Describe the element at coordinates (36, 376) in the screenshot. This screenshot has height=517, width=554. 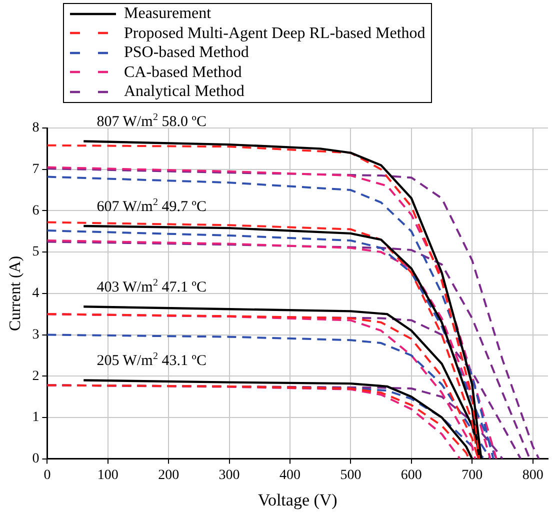
I see `y-tick-label: 2` at that location.